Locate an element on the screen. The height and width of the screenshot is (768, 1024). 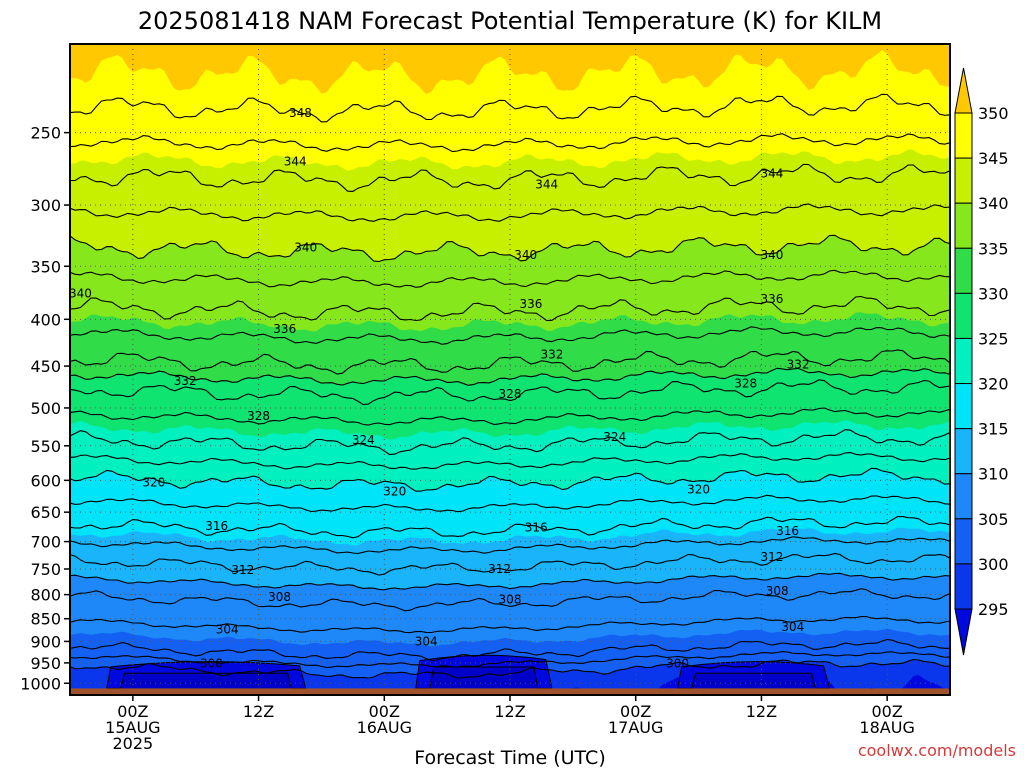
y-tick-label: 650 is located at coordinates (45, 512).